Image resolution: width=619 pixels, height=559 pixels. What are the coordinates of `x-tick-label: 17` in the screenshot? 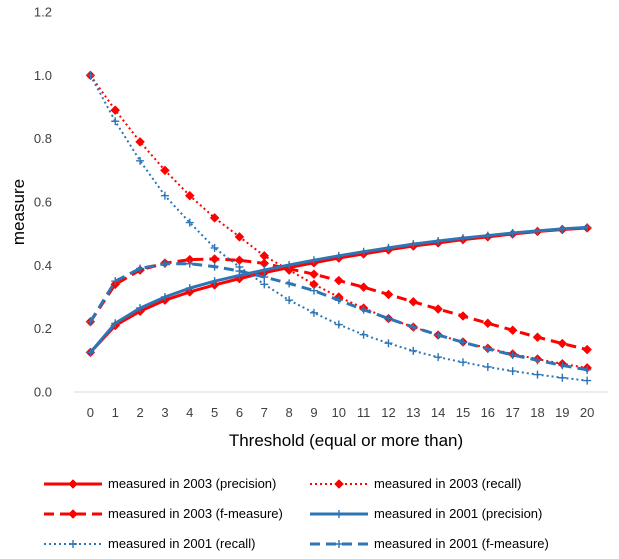 It's located at (512, 412).